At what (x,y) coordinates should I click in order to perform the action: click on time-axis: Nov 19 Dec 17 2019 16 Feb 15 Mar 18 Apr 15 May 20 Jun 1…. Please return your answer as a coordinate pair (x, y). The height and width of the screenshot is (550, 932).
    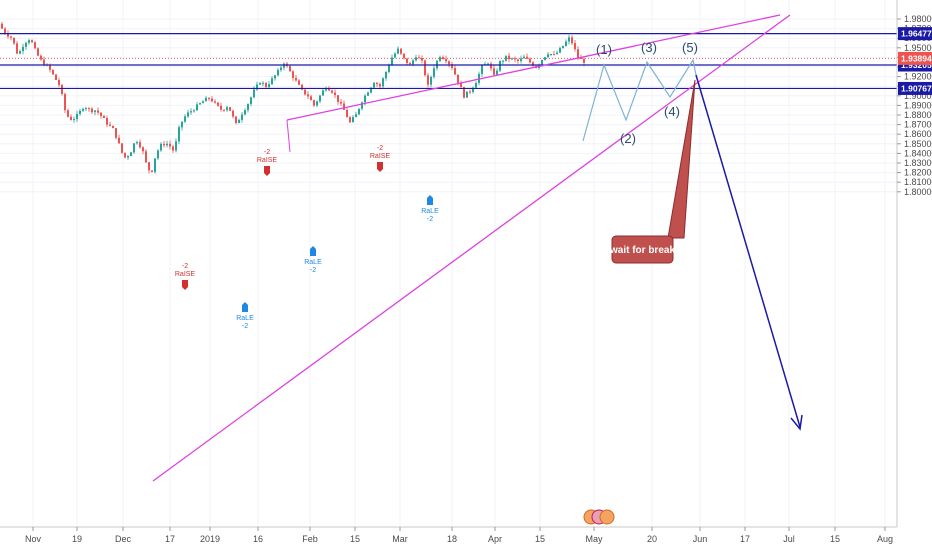
    Looking at the image, I should click on (448, 535).